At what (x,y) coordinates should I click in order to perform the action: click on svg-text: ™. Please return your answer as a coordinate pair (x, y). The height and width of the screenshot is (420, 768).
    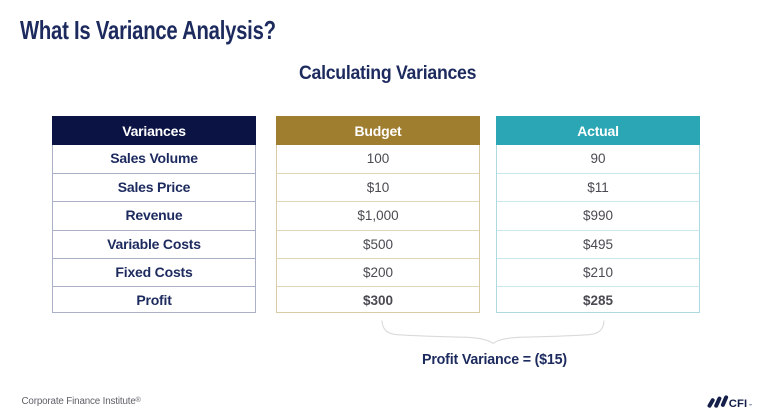
    Looking at the image, I should click on (750, 406).